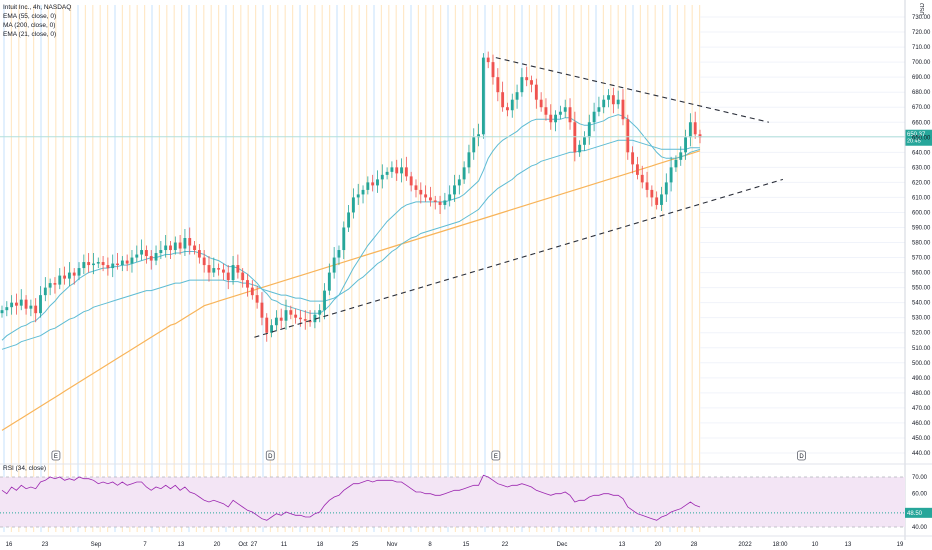  What do you see at coordinates (920, 495) in the screenshot?
I see `rsi-tick: 60.00` at bounding box center [920, 495].